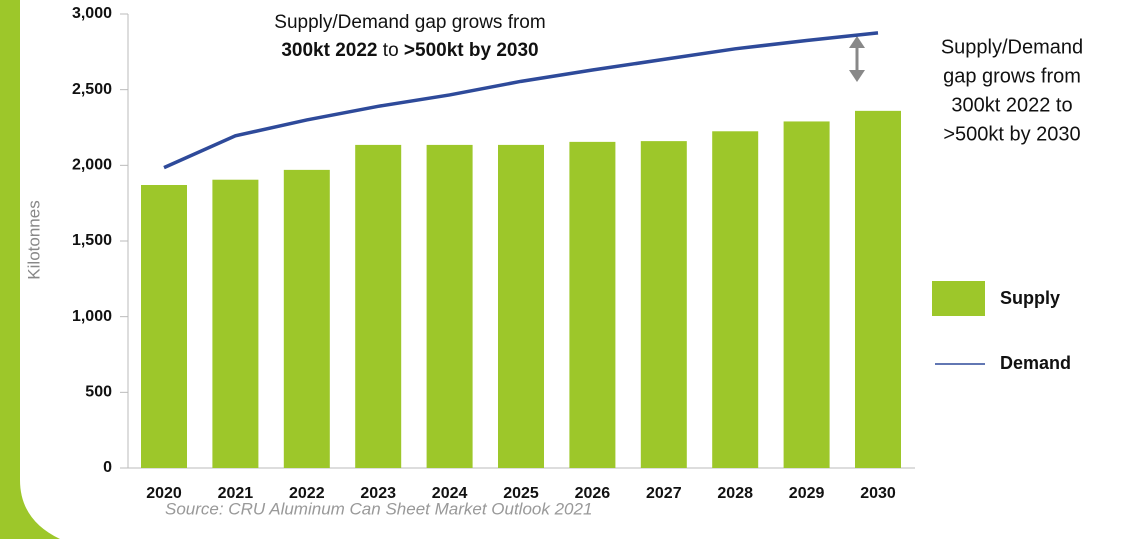 This screenshot has width=1132, height=539. I want to click on gap-arrow, so click(857, 59).